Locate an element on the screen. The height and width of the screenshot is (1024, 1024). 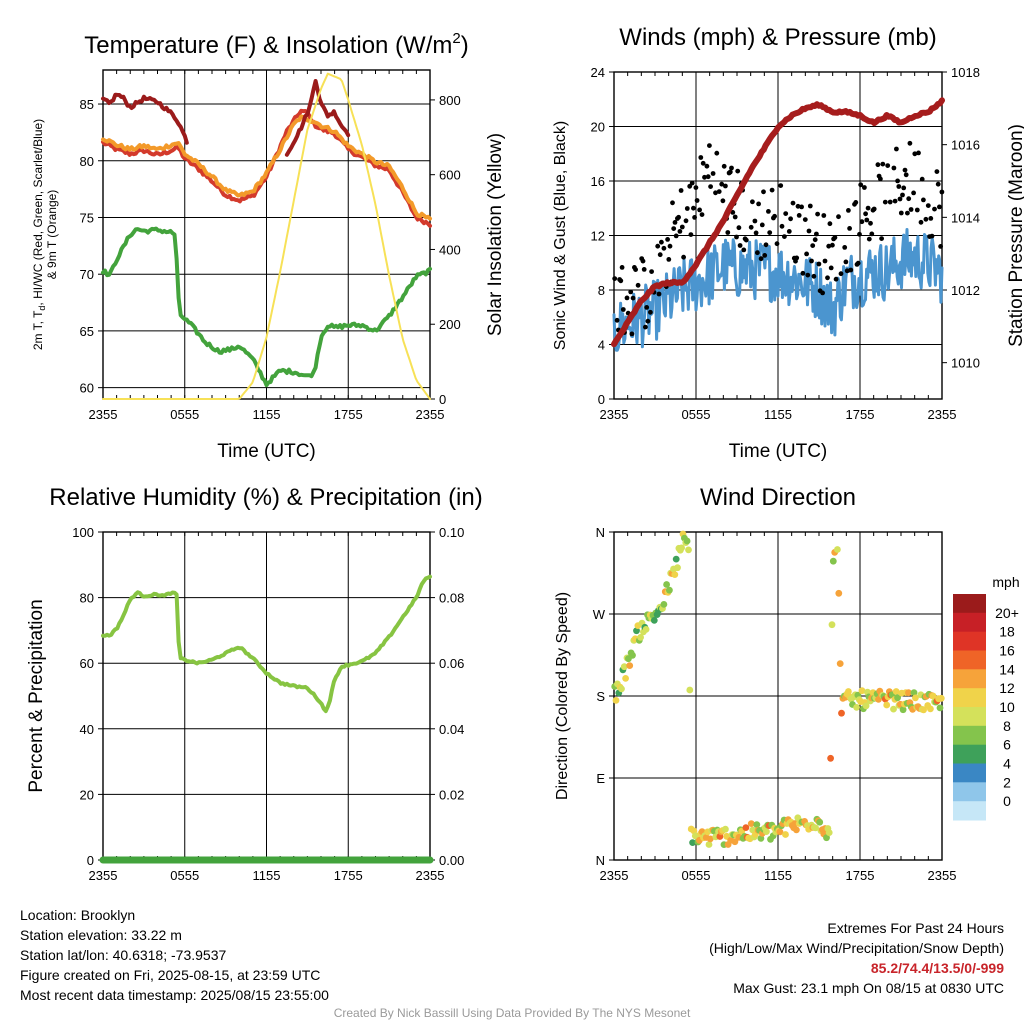
colorbar-label: 12 is located at coordinates (1007, 688).